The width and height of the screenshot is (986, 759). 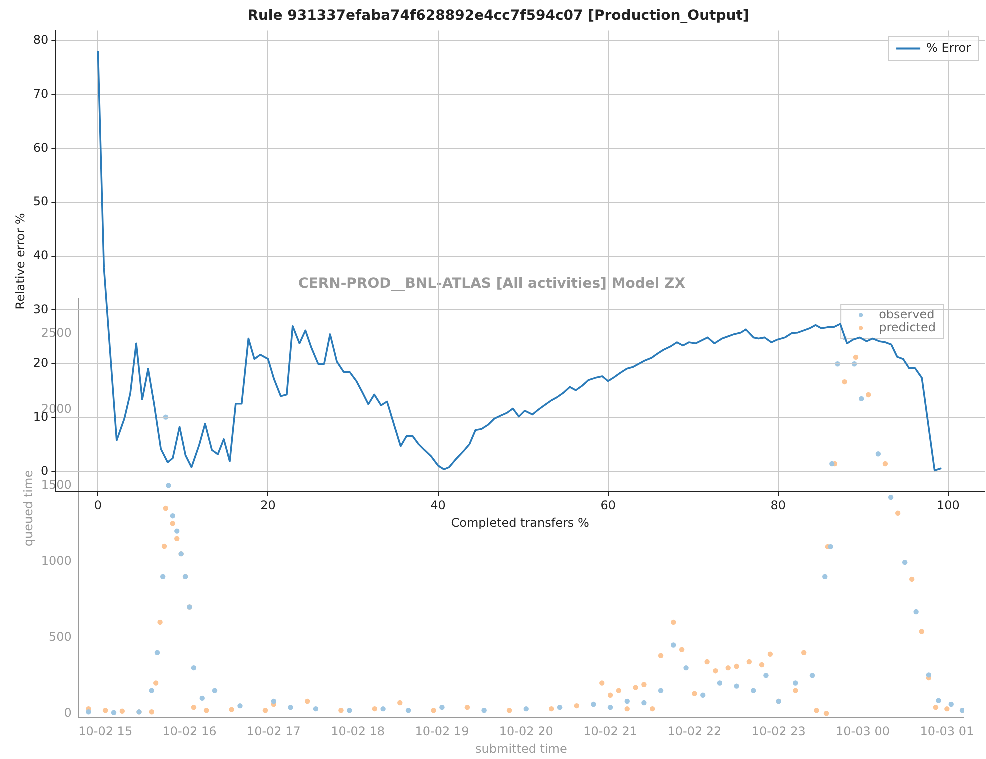 What do you see at coordinates (41, 309) in the screenshot?
I see `y-tick-label: 30` at bounding box center [41, 309].